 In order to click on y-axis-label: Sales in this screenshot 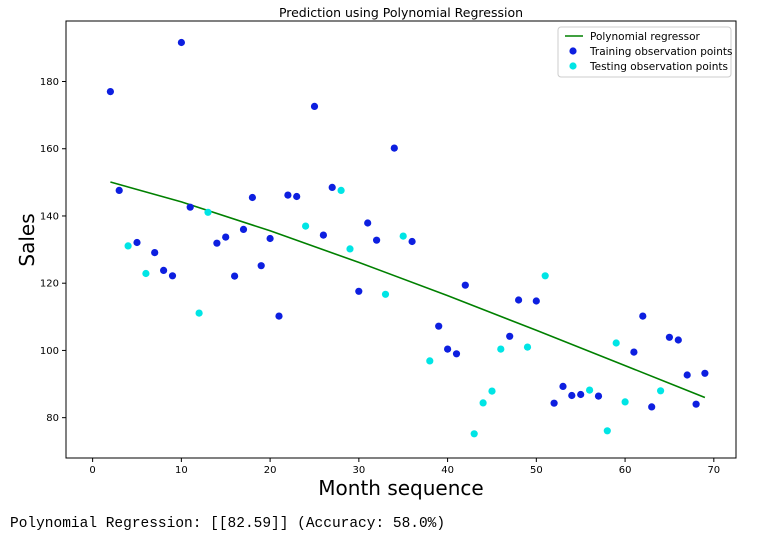, I will do `click(27, 239)`.